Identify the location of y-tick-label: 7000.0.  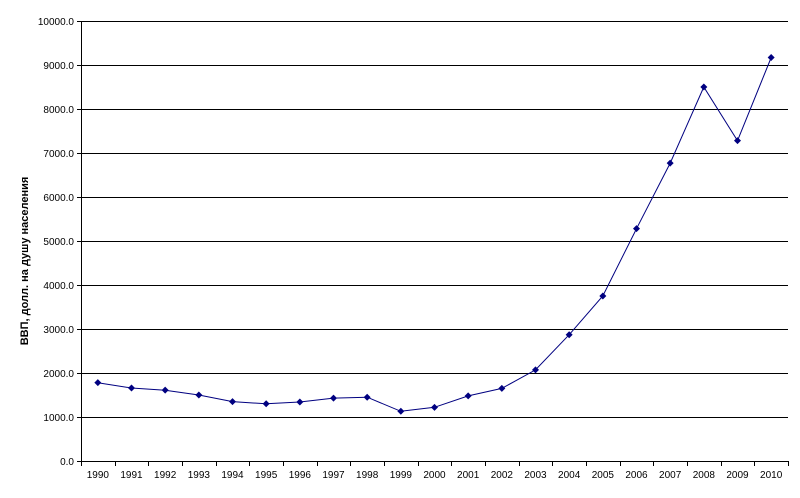
(58, 154).